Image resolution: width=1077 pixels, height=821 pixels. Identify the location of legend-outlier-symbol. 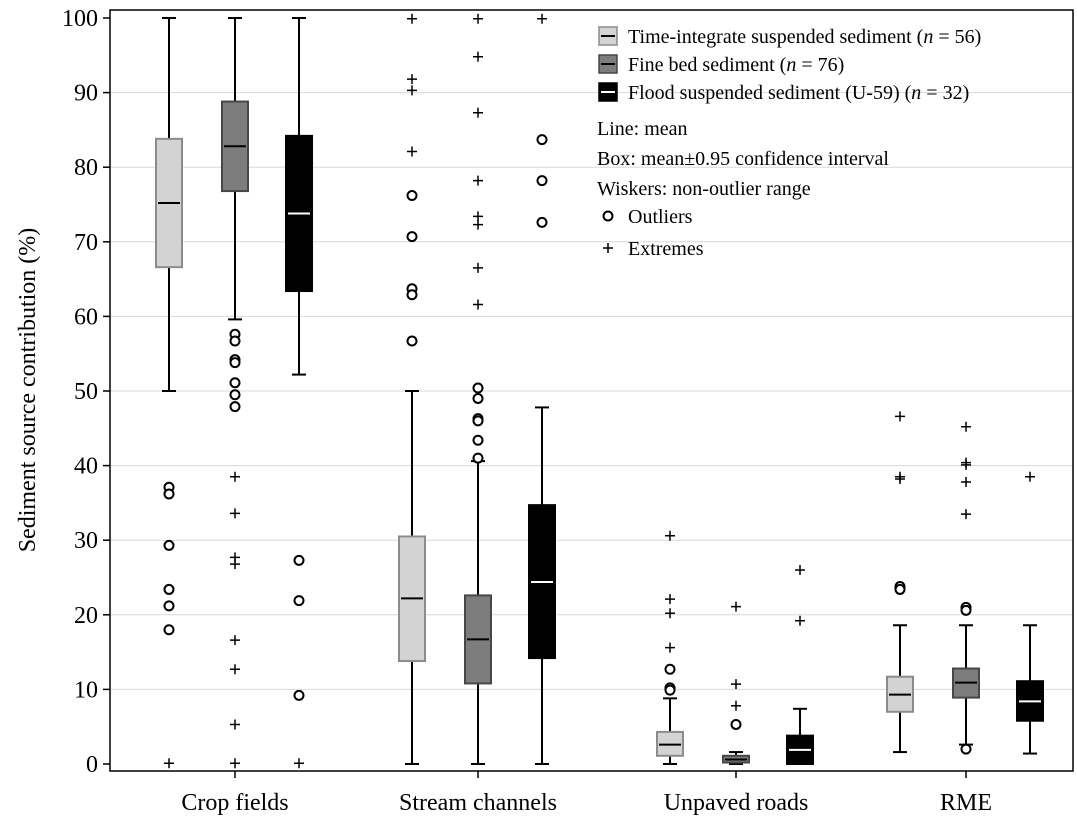
(608, 216).